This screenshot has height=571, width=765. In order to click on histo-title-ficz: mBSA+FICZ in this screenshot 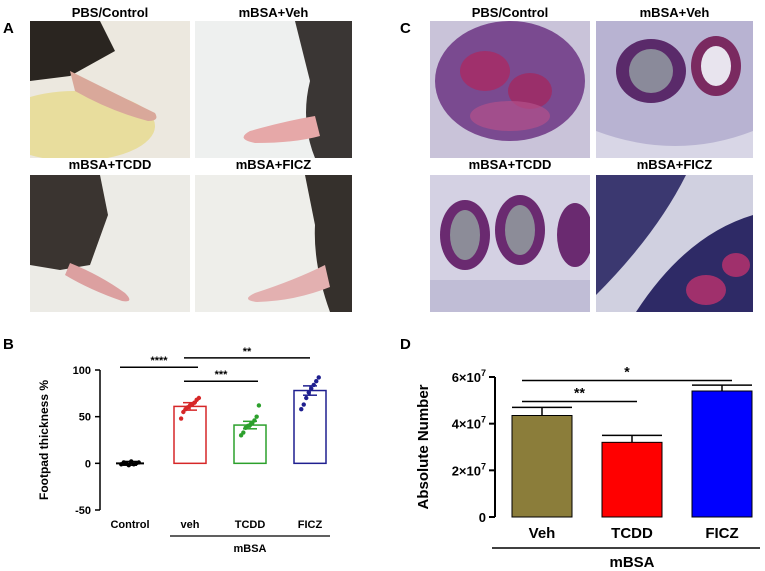, I will do `click(674, 164)`.